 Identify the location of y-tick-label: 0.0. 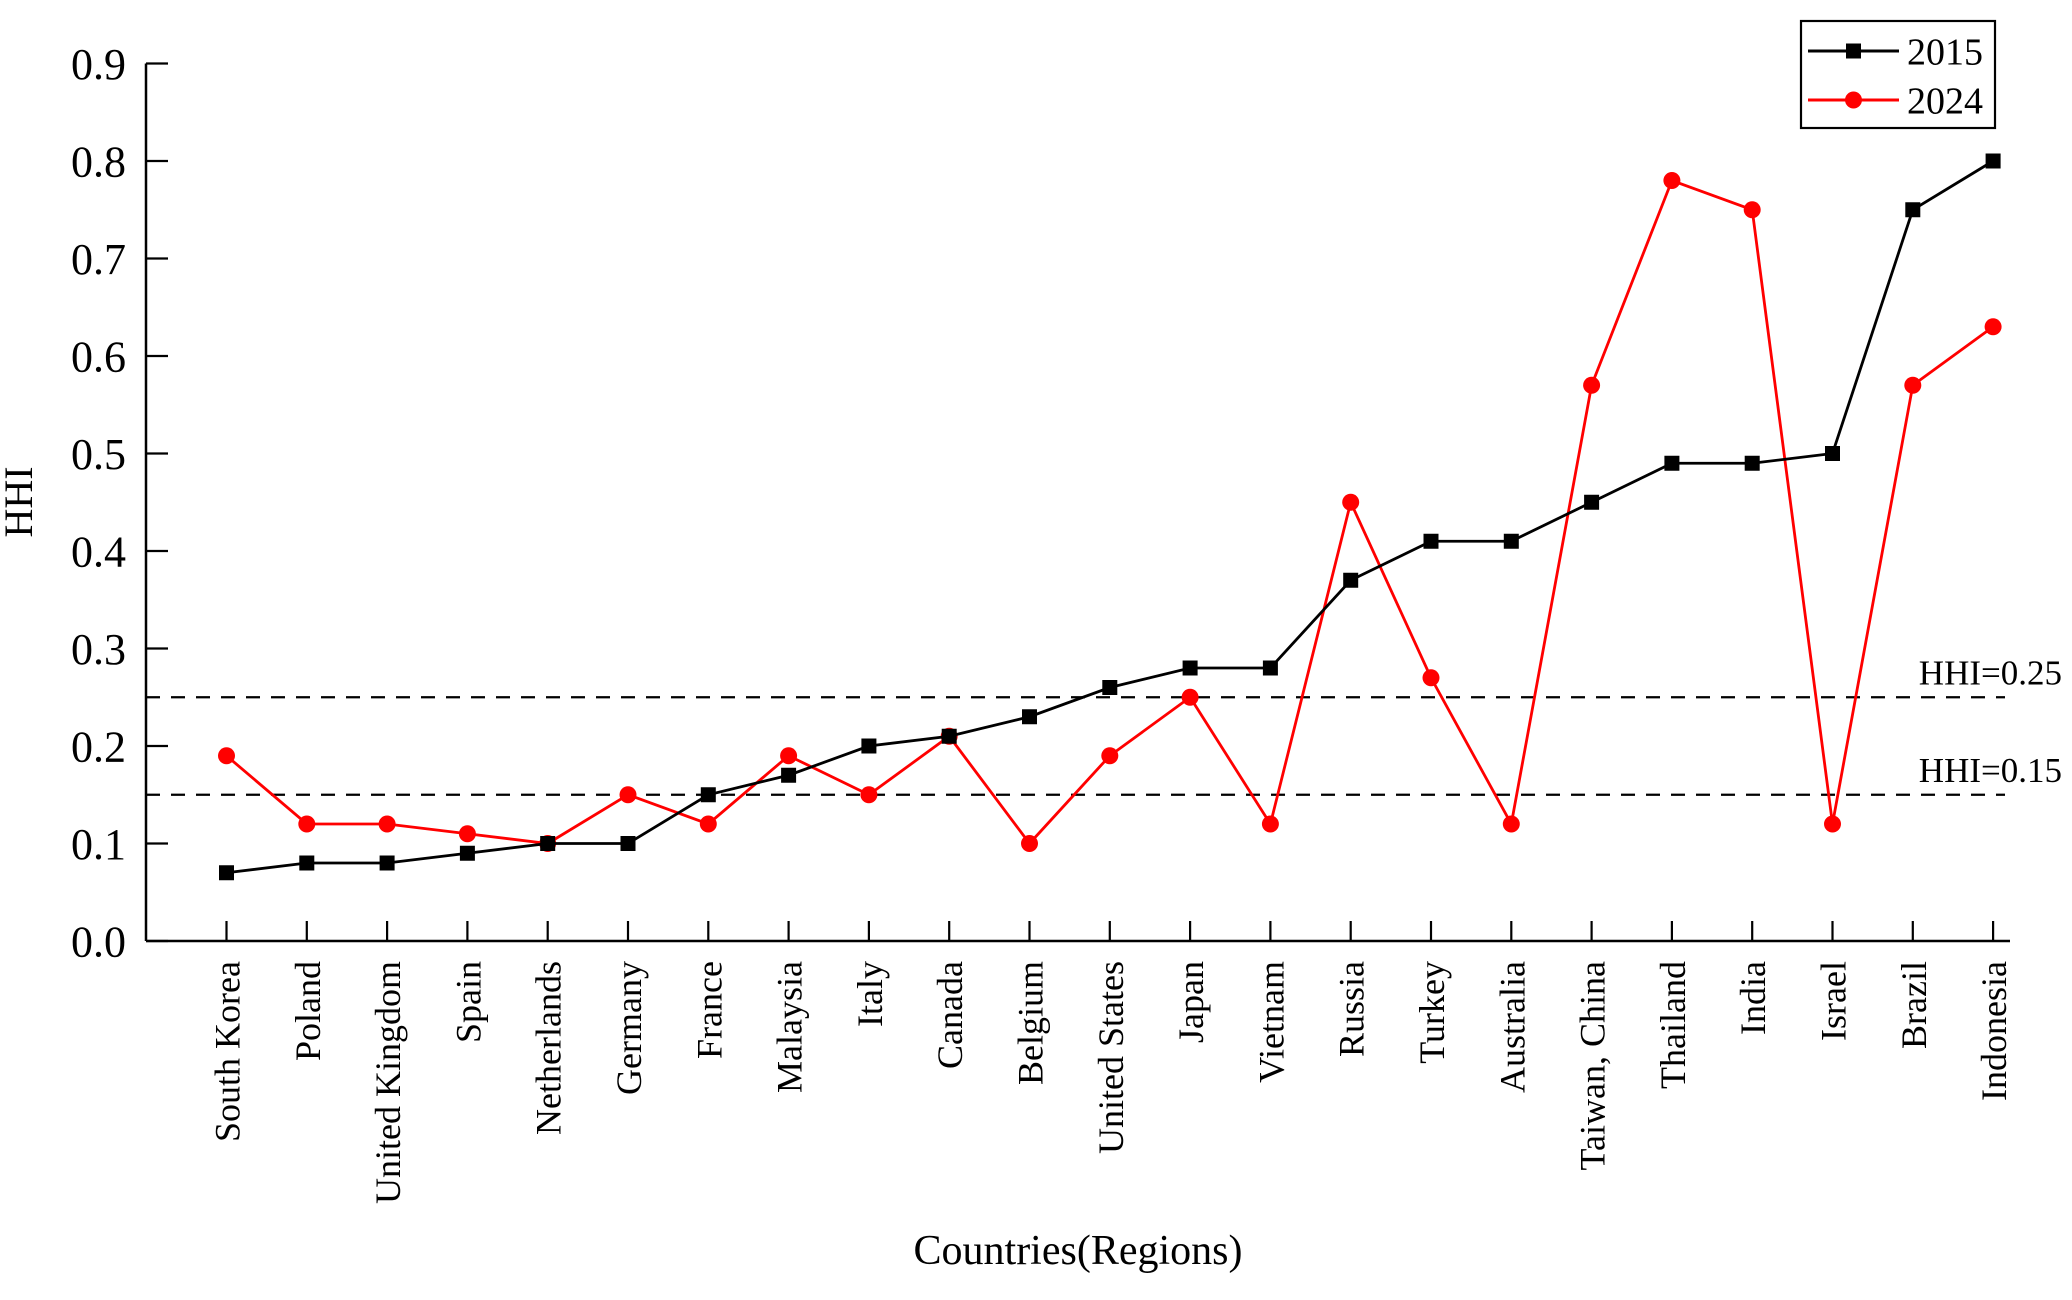
(98, 941).